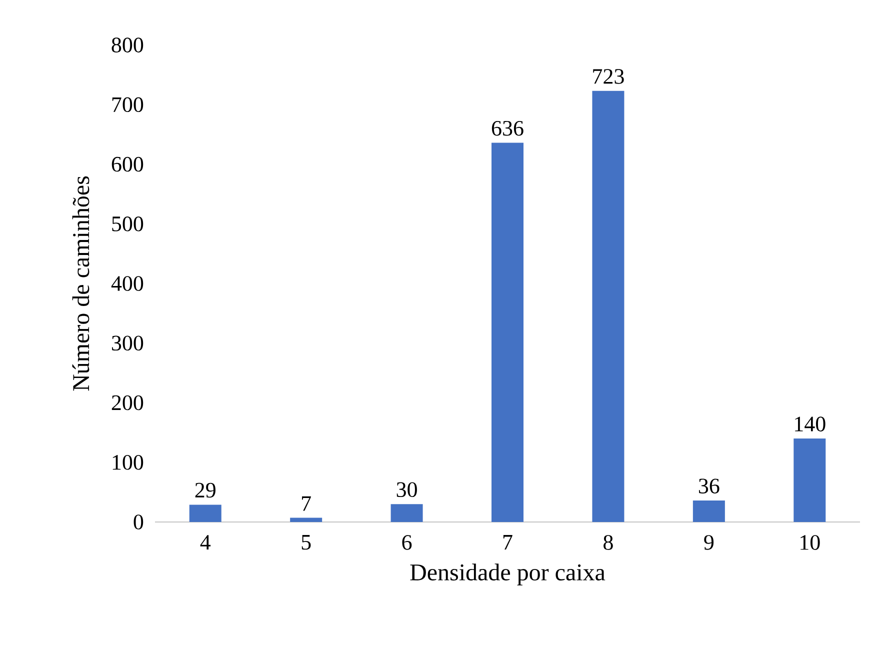  Describe the element at coordinates (128, 104) in the screenshot. I see `y-tick-label: 700` at that location.